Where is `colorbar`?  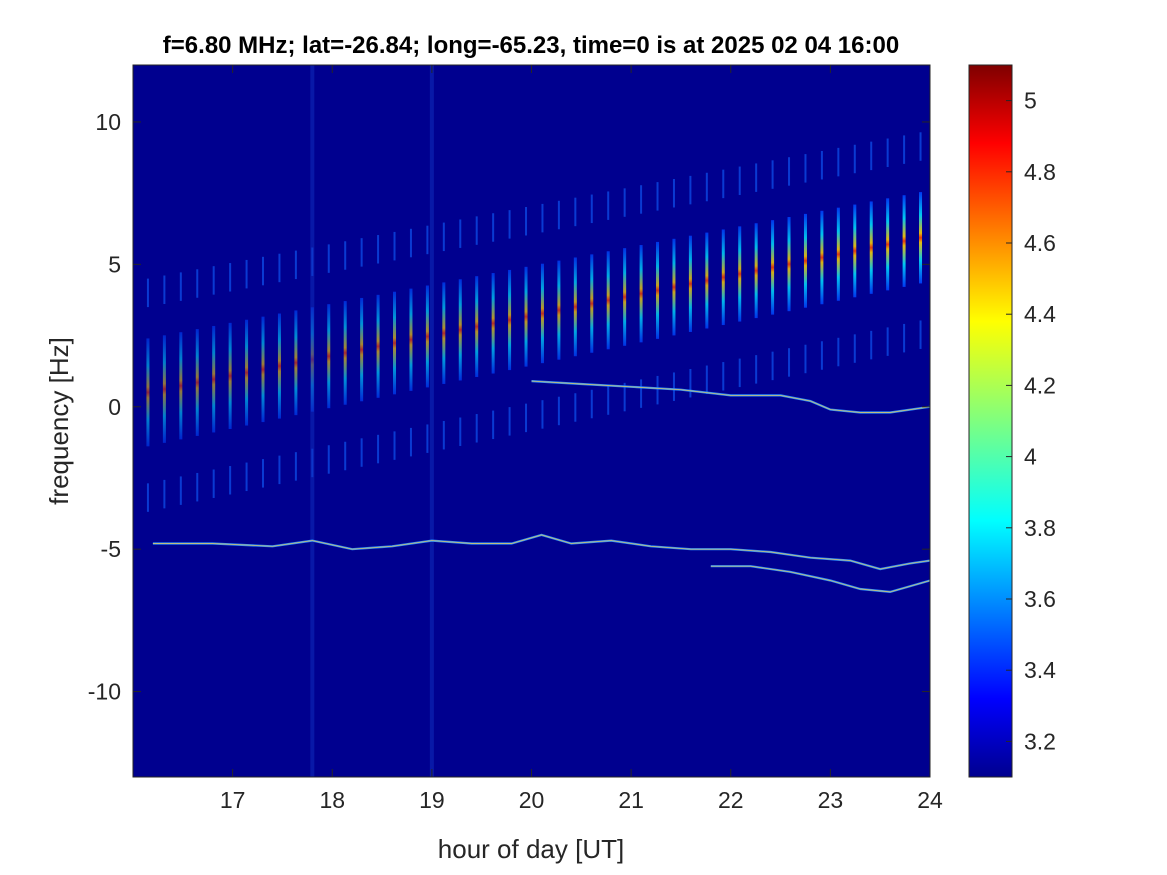 colorbar is located at coordinates (990, 421).